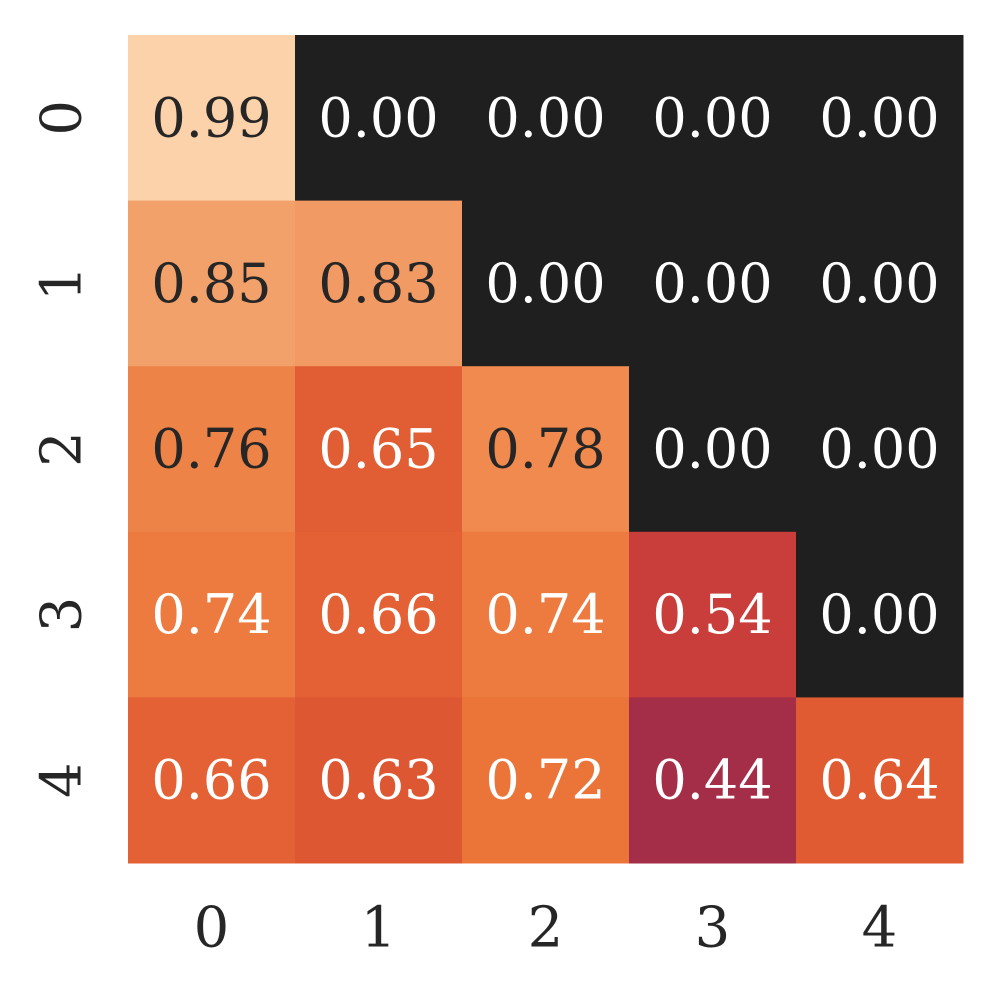 Image resolution: width=999 pixels, height=993 pixels. I want to click on heatmap-cell-r2-c3, so click(713, 449).